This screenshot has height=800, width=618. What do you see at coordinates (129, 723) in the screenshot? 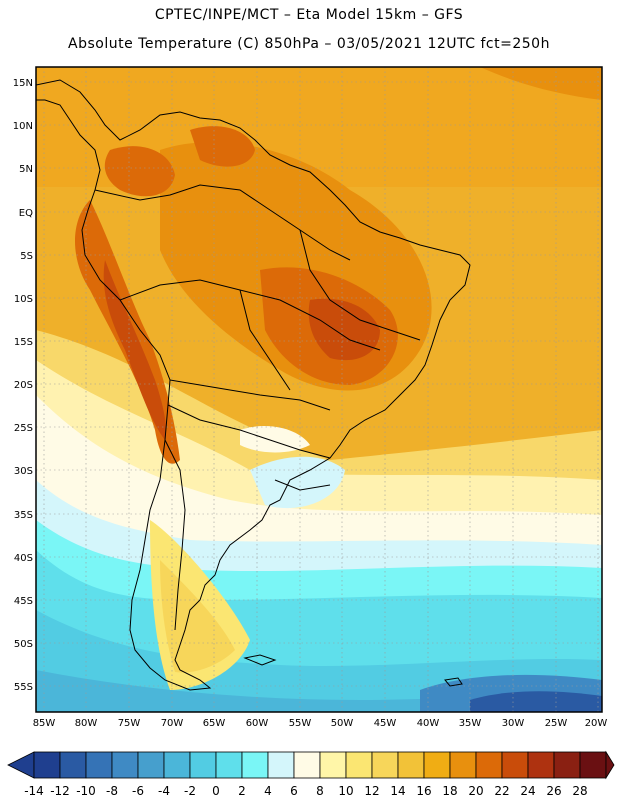
I see `lon-label: 75W` at bounding box center [129, 723].